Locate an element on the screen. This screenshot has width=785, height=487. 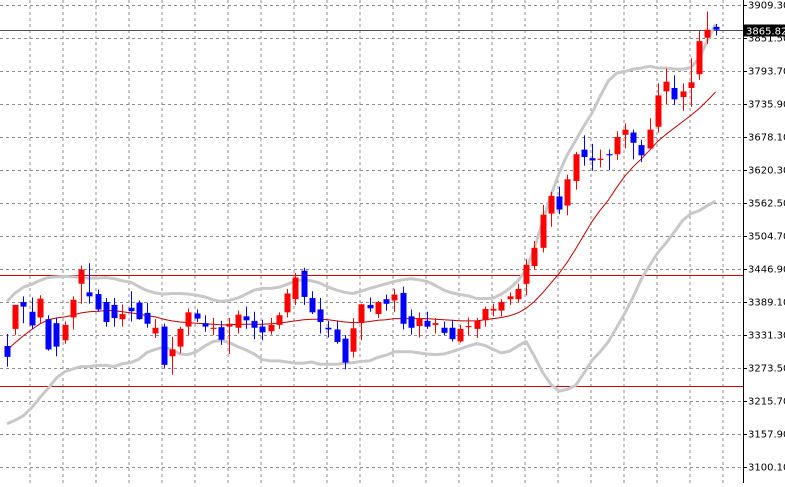
y-tick-label: 3215.70 is located at coordinates (766, 402).